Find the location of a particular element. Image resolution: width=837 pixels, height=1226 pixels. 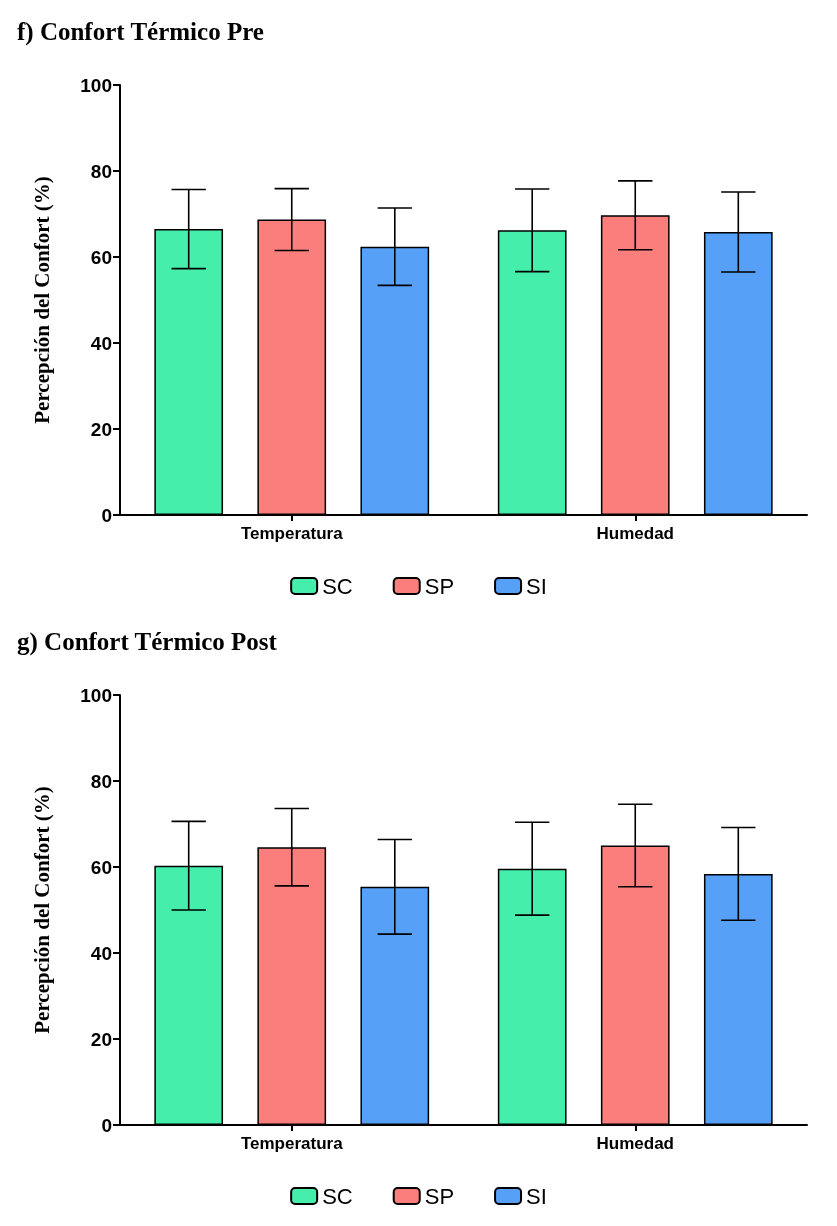

chart-title: f) Confort Térmico Pre is located at coordinates (140, 32).